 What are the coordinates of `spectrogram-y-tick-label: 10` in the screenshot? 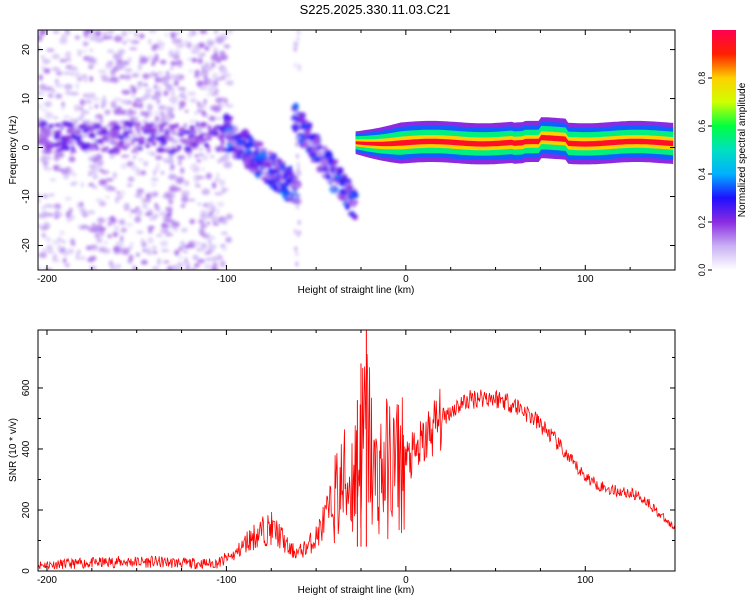 It's located at (26, 99).